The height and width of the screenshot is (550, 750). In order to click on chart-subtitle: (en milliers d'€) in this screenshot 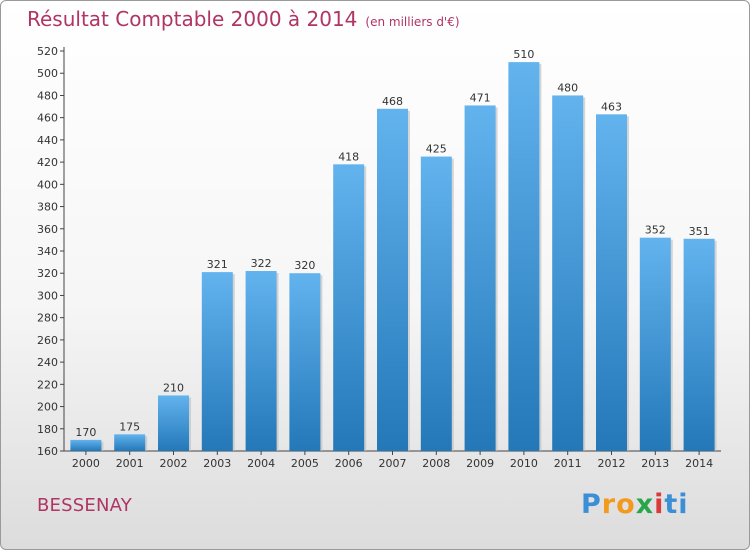, I will do `click(412, 22)`.